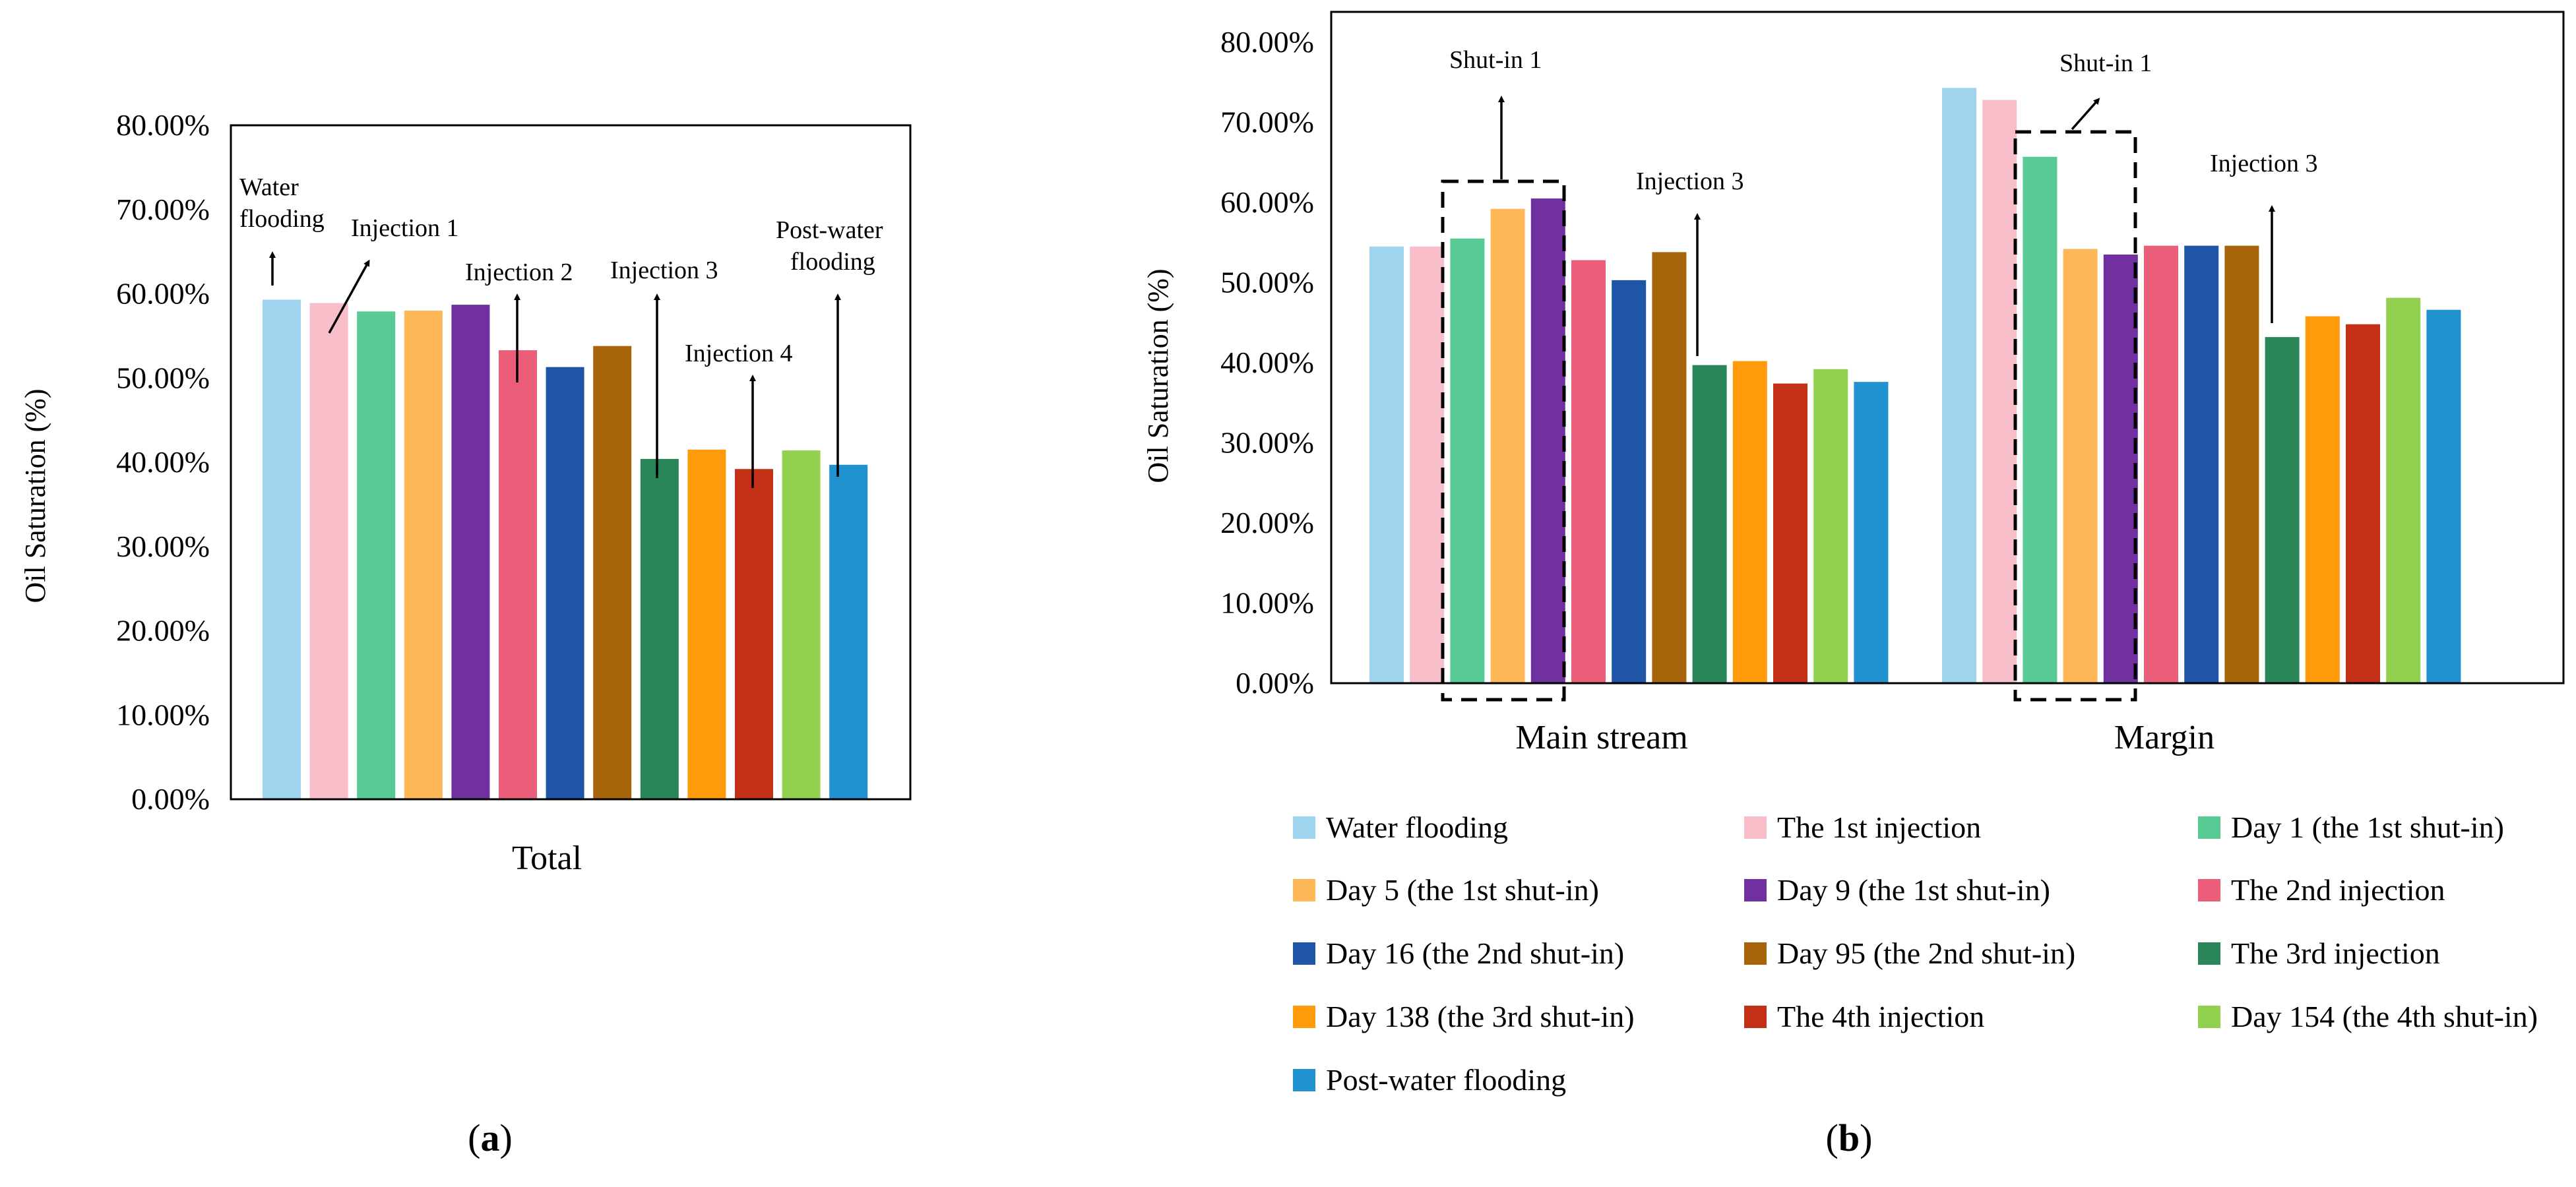  I want to click on y-tick-label: 30.00%, so click(1267, 443).